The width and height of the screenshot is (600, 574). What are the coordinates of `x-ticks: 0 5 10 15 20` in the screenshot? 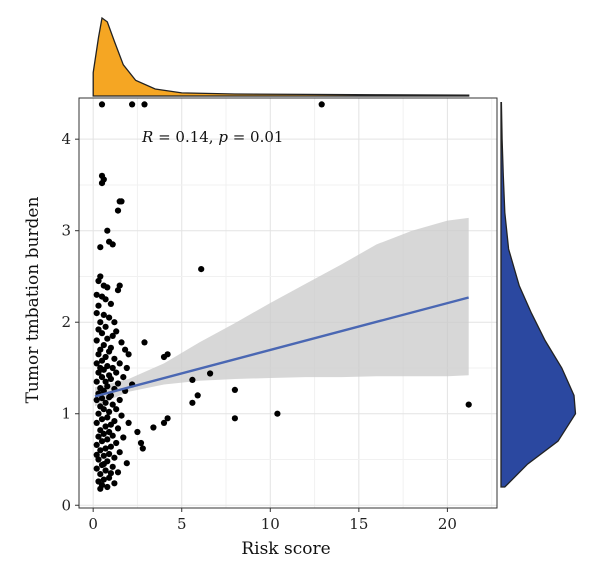 It's located at (272, 520).